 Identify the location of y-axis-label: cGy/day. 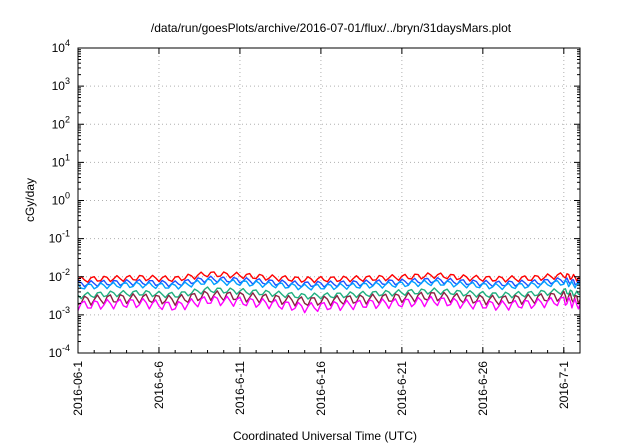
(30, 200).